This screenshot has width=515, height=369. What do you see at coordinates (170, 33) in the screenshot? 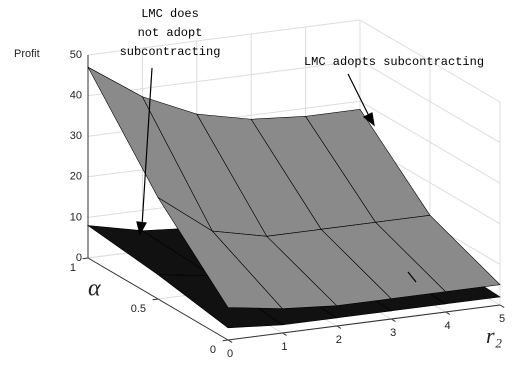
I see `annotation: not adopt` at bounding box center [170, 33].